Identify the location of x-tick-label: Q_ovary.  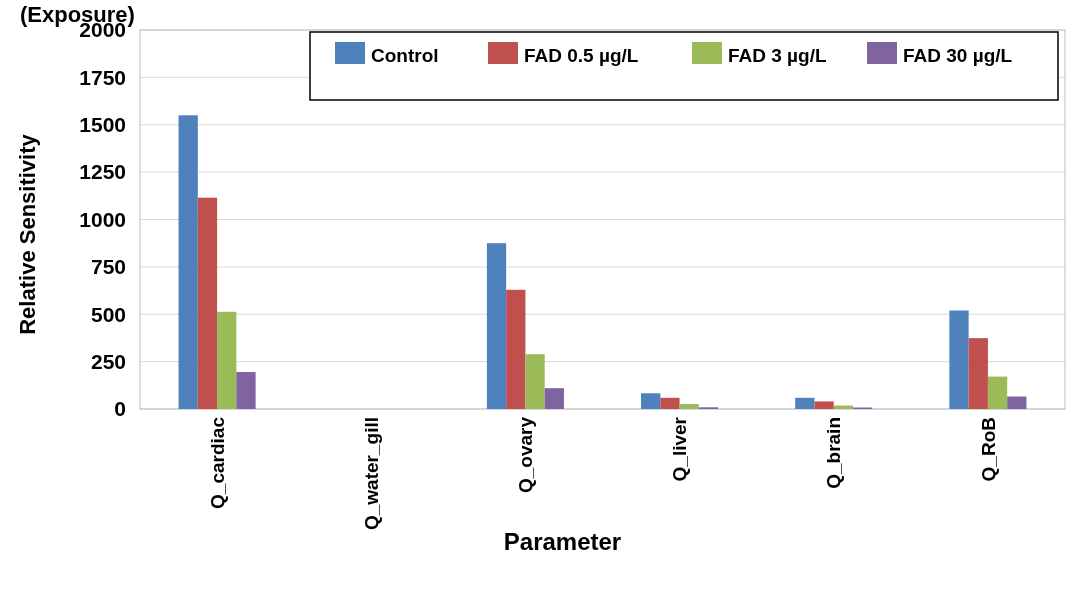
(526, 455).